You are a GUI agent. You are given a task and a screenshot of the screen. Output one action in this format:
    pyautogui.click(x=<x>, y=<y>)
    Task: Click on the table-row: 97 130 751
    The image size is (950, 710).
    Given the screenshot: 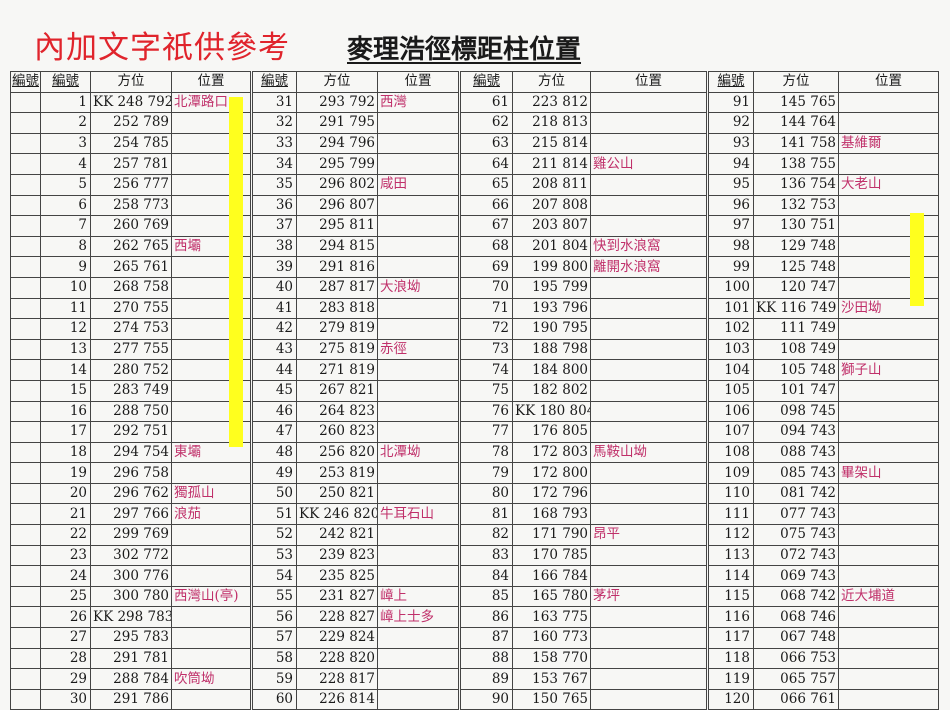 What is the action you would take?
    pyautogui.click(x=823, y=226)
    